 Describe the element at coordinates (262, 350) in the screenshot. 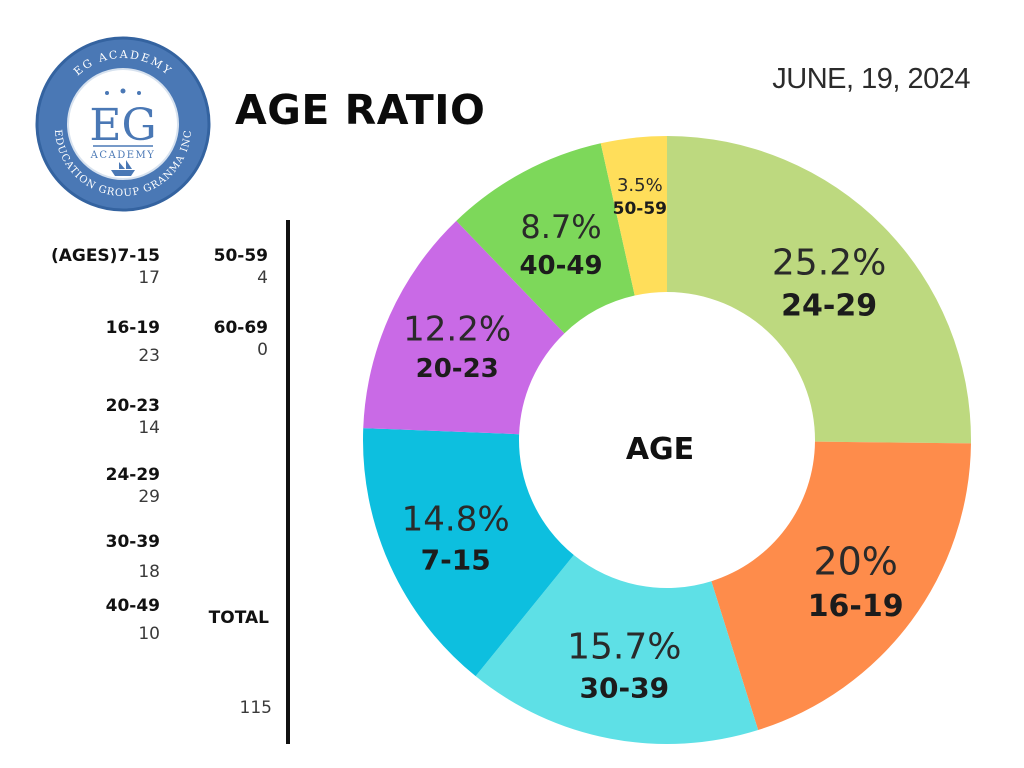

I see `age-group-count: 0` at that location.